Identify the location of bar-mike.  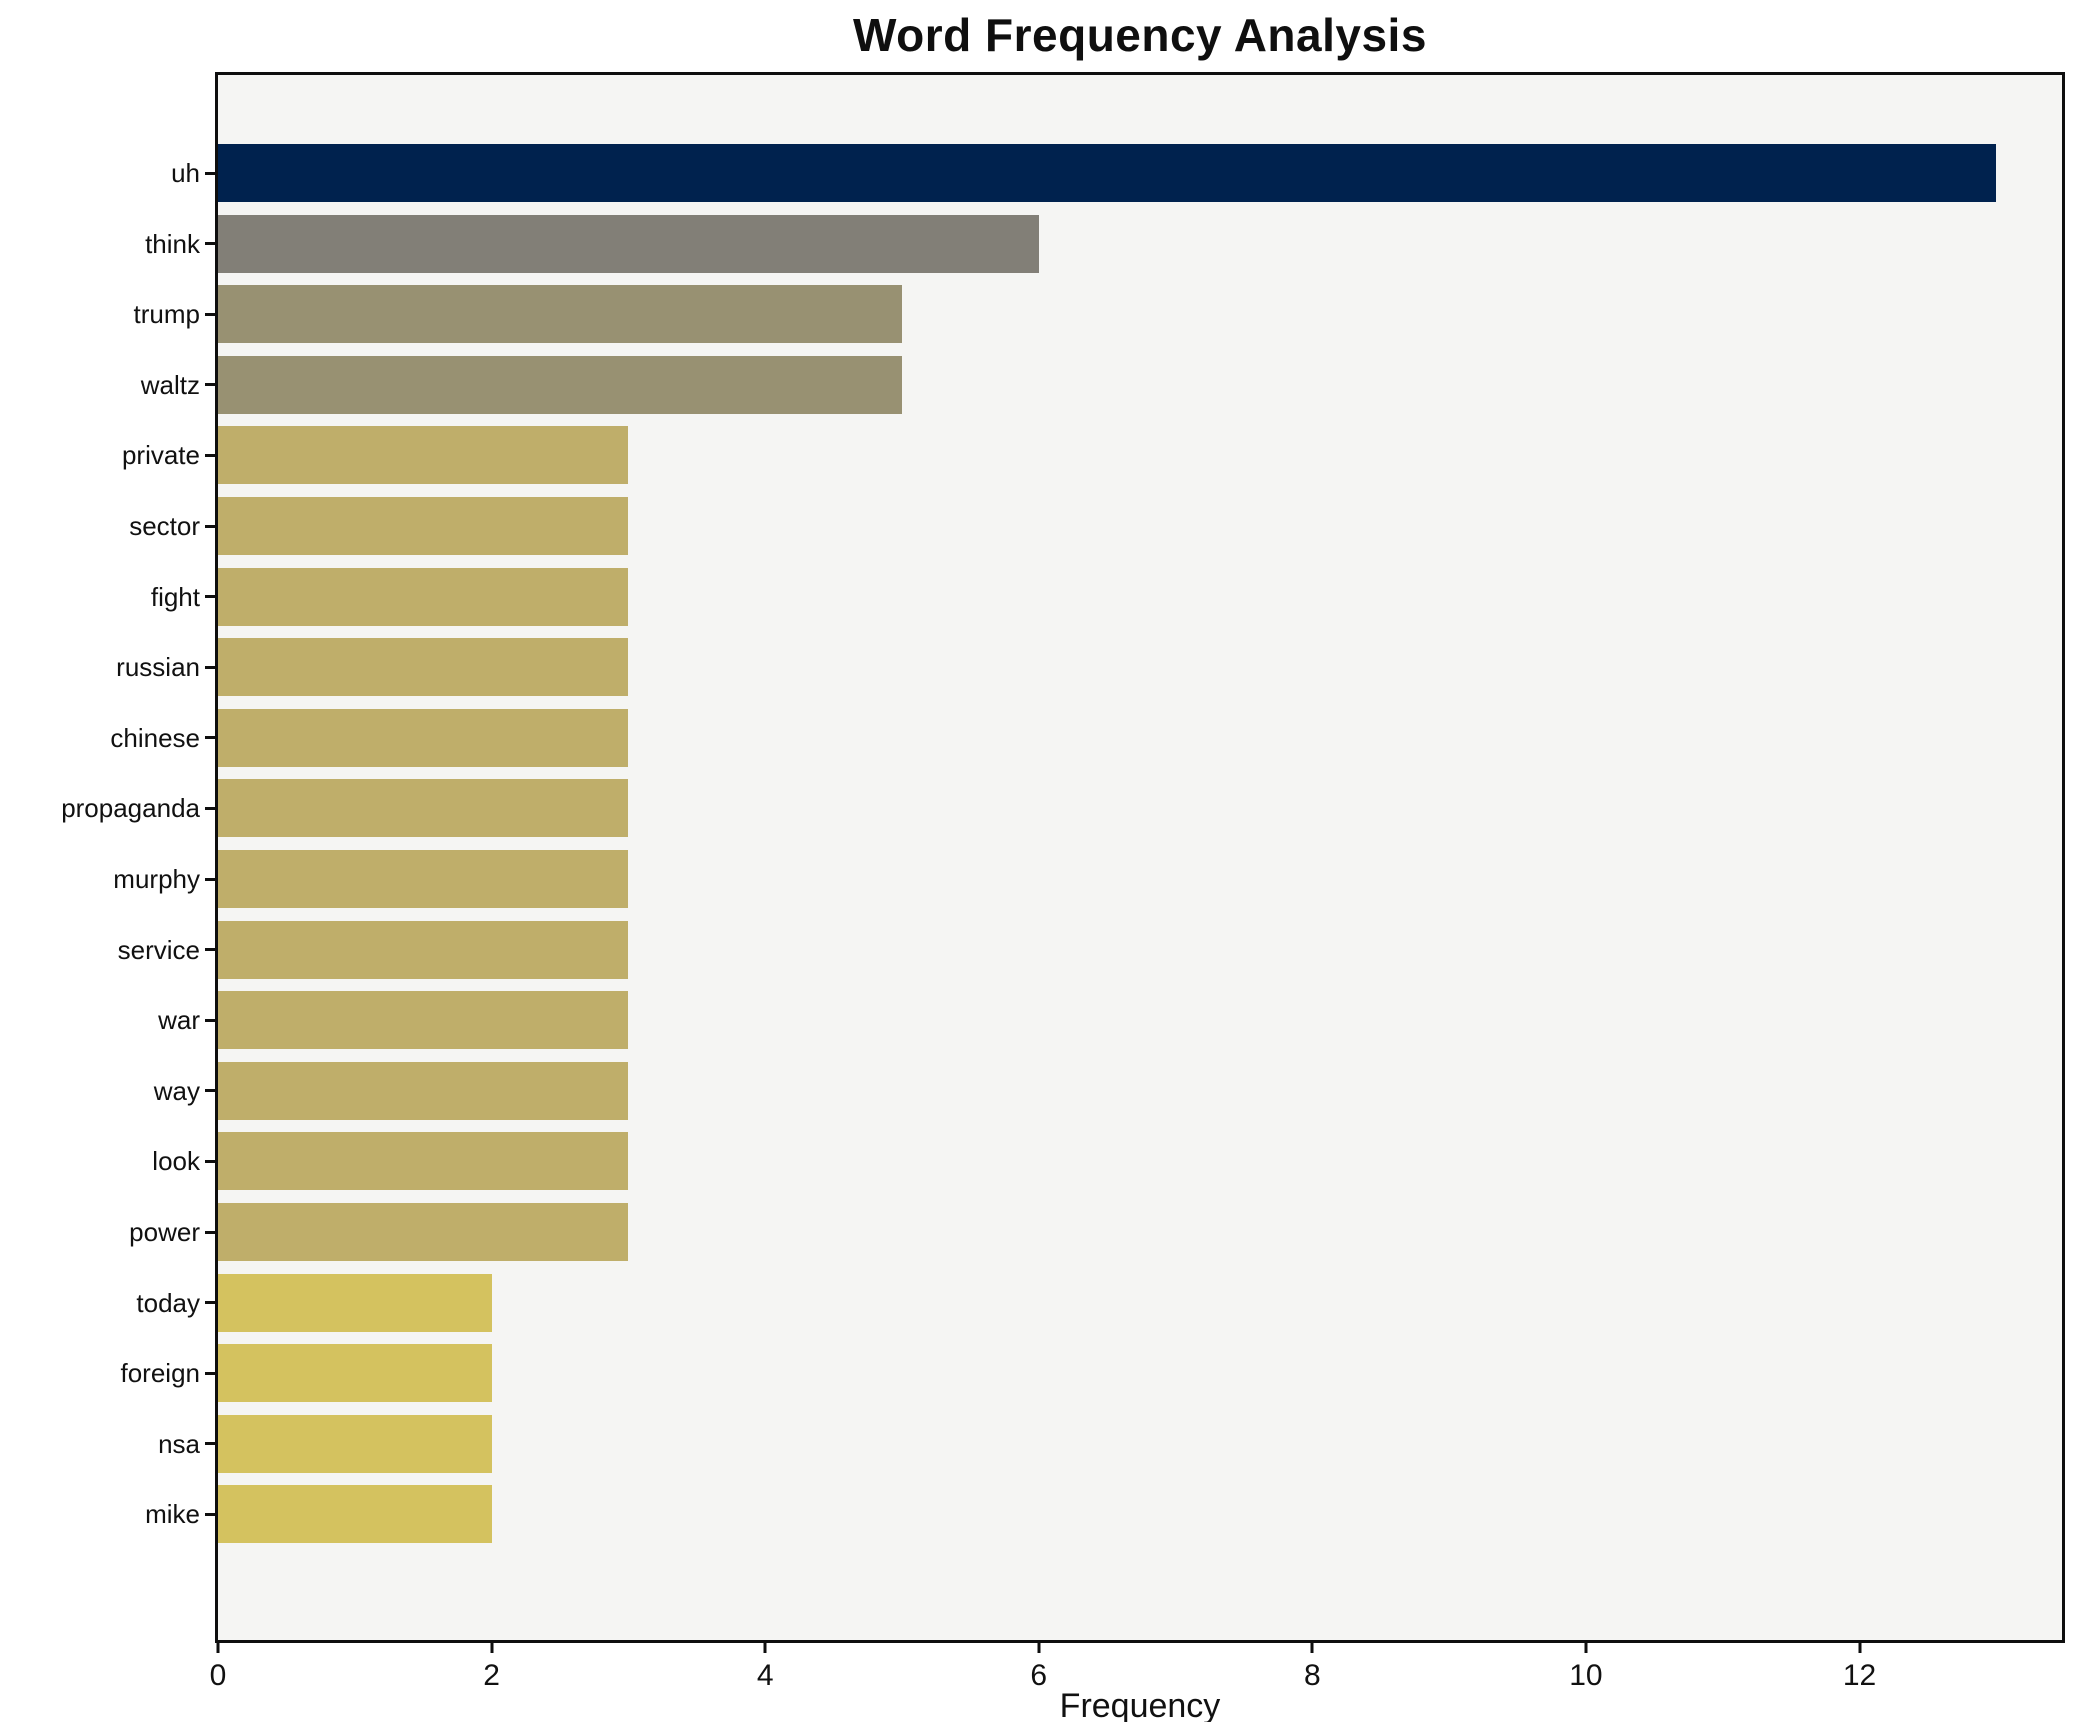
(355, 1514).